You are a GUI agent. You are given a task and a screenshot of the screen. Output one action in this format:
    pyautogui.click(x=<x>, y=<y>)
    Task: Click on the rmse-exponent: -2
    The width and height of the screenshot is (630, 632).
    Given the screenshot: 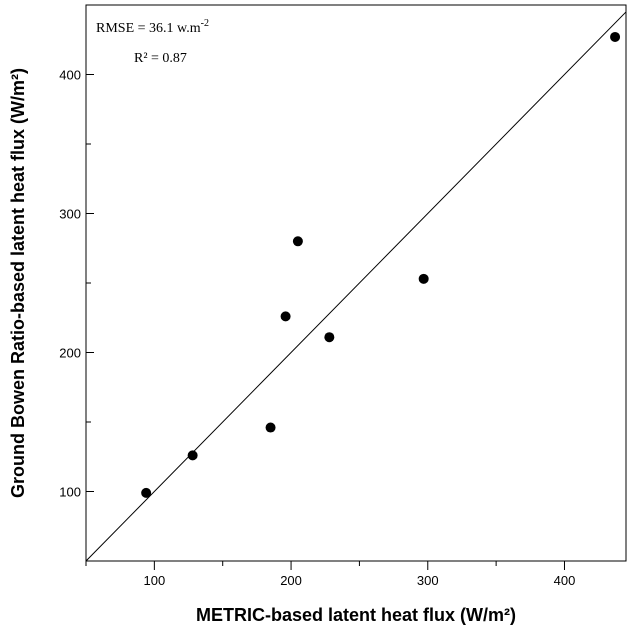 What is the action you would take?
    pyautogui.click(x=205, y=23)
    